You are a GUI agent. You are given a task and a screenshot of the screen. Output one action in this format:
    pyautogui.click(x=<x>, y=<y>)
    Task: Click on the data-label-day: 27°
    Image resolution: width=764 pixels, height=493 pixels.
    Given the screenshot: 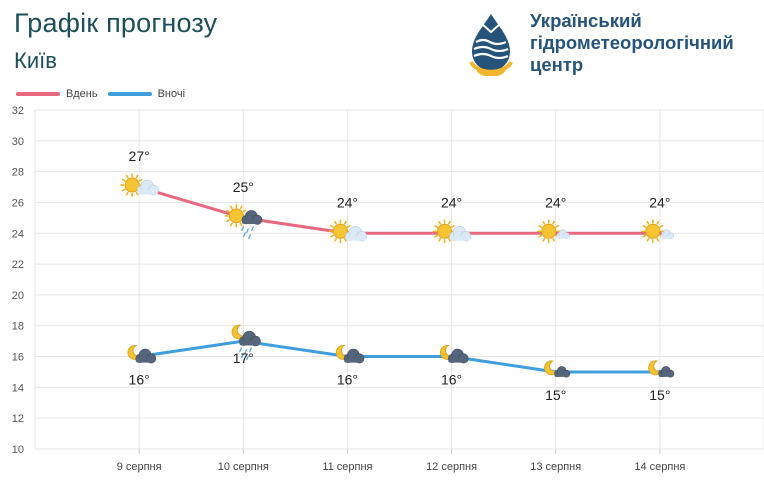 What is the action you would take?
    pyautogui.click(x=139, y=156)
    